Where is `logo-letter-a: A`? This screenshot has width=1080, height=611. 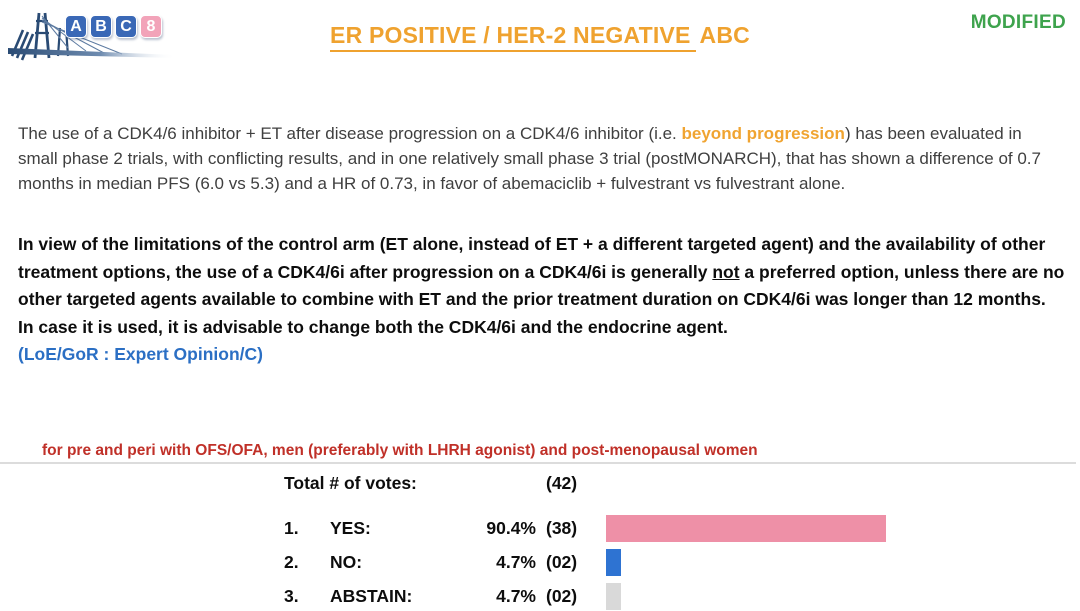 logo-letter-a: A is located at coordinates (76, 26).